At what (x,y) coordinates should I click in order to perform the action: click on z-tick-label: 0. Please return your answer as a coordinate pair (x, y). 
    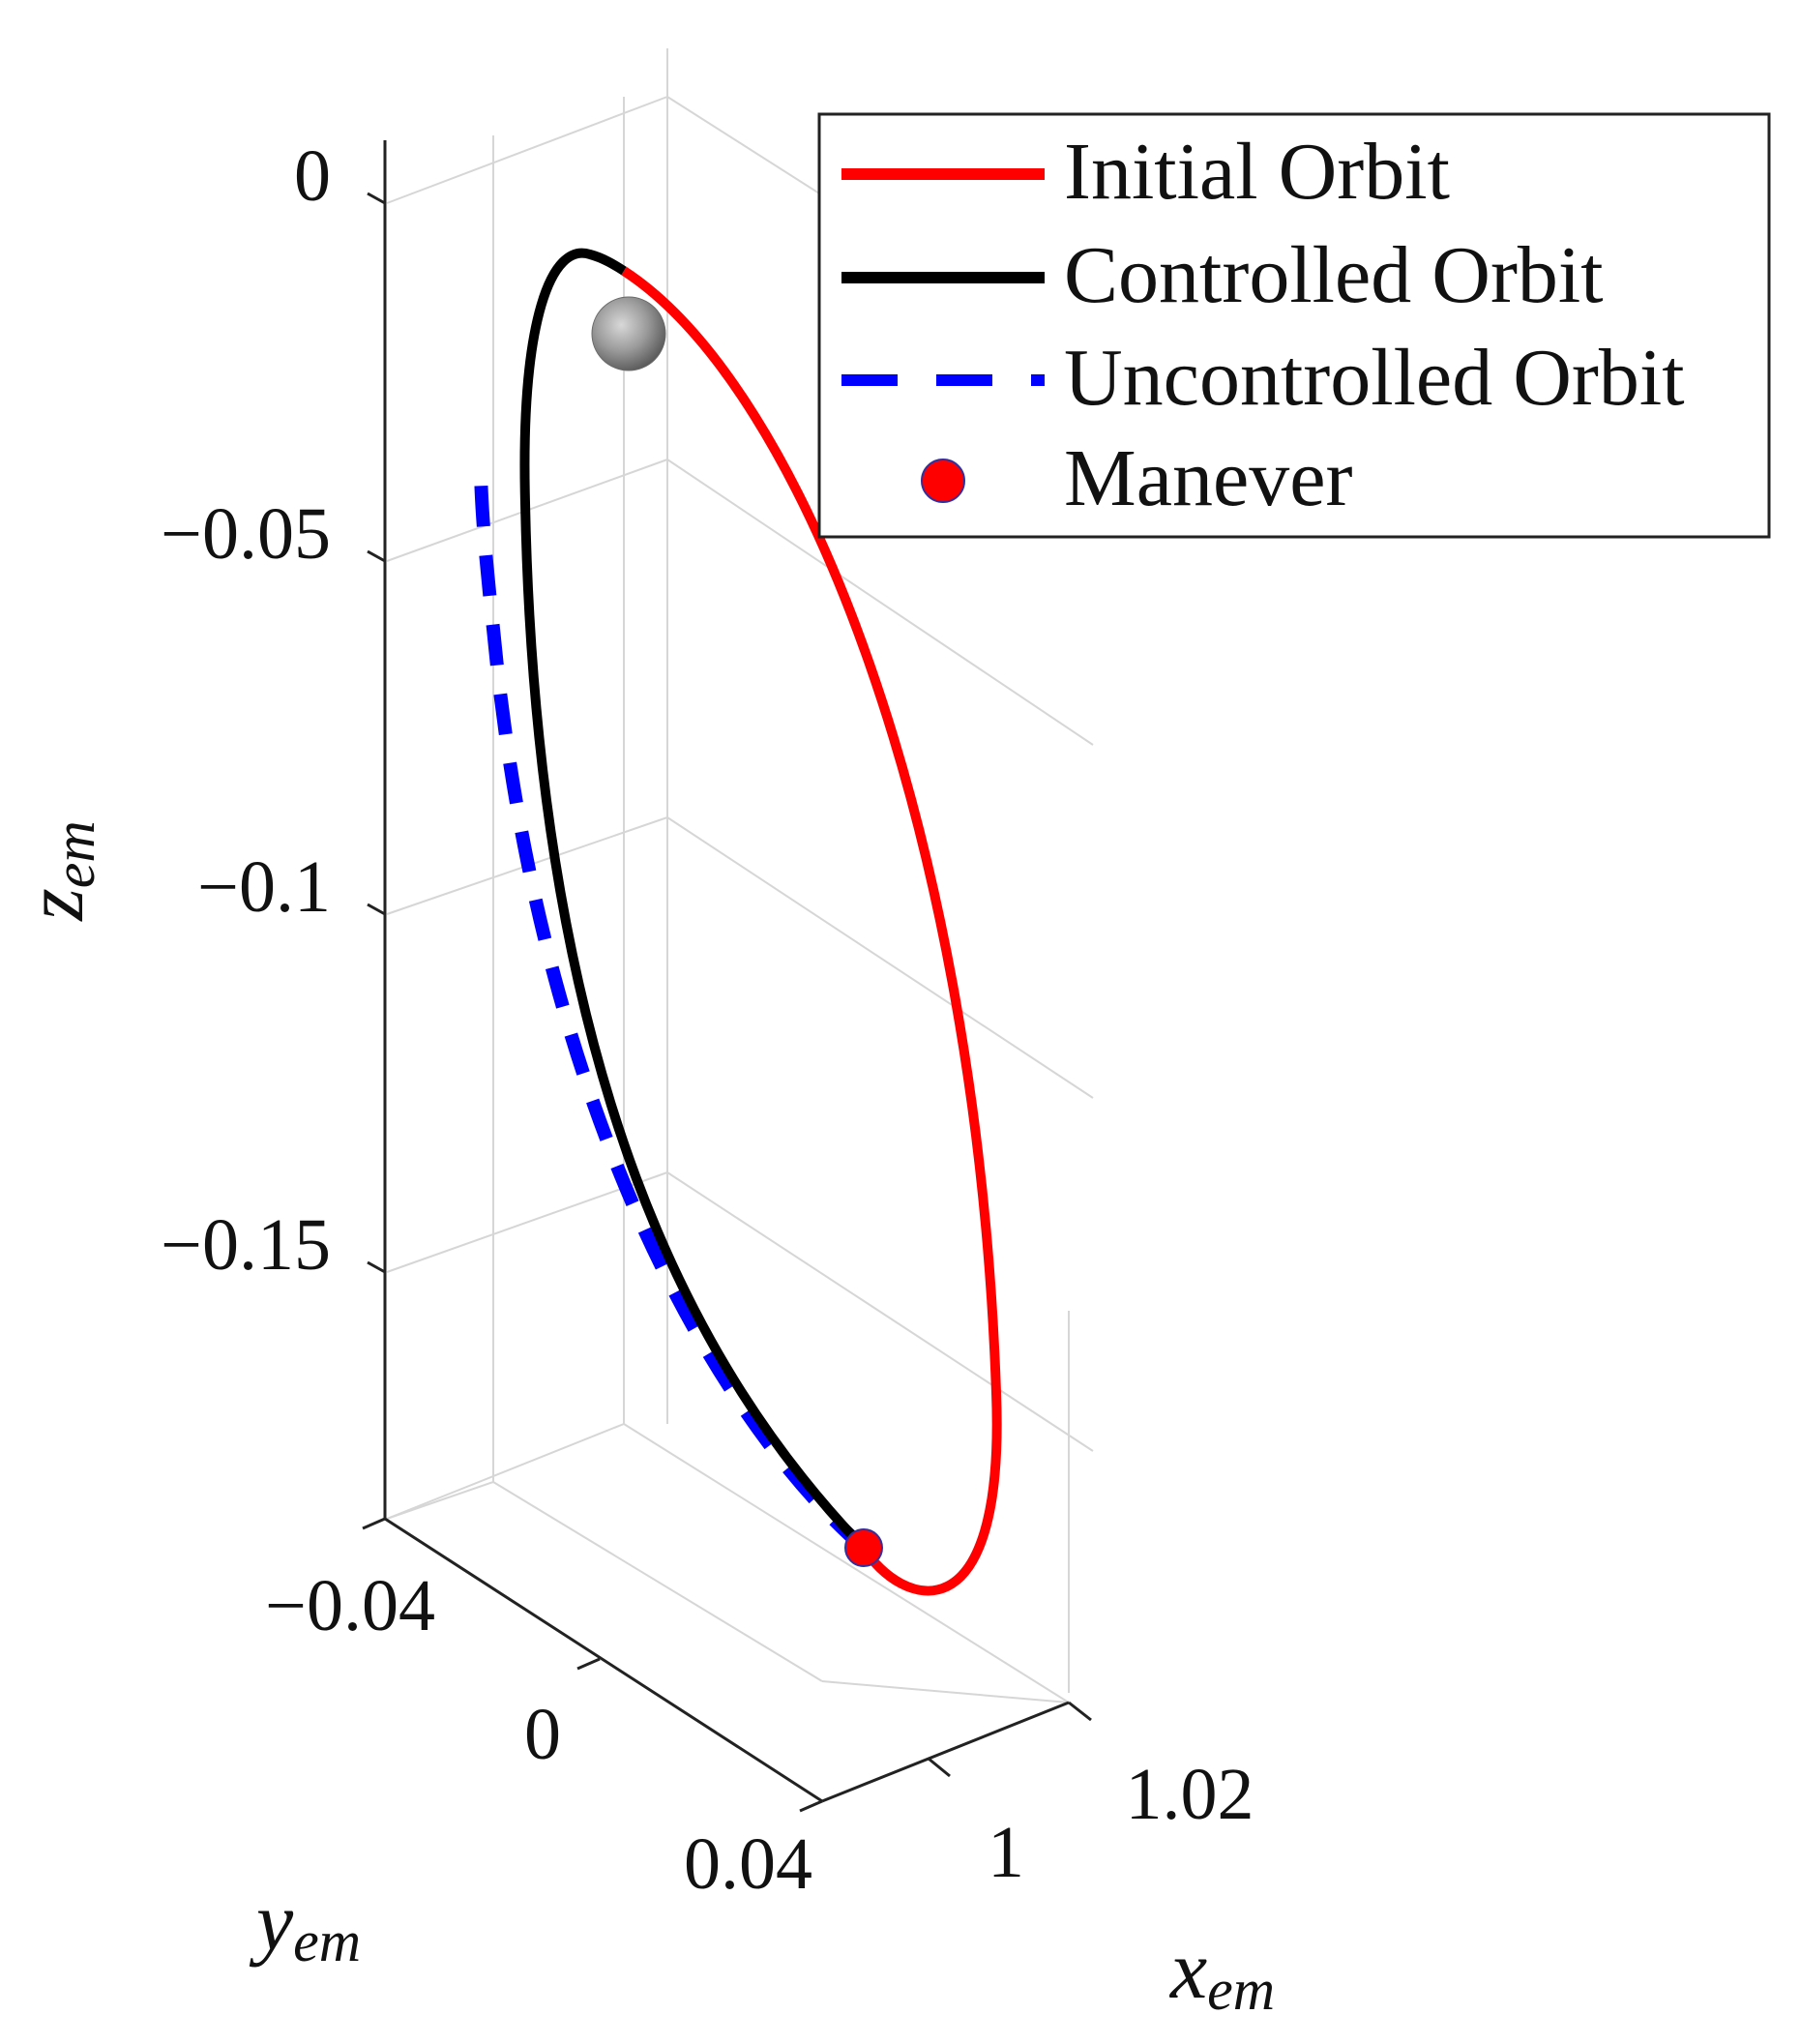
    Looking at the image, I should click on (312, 176).